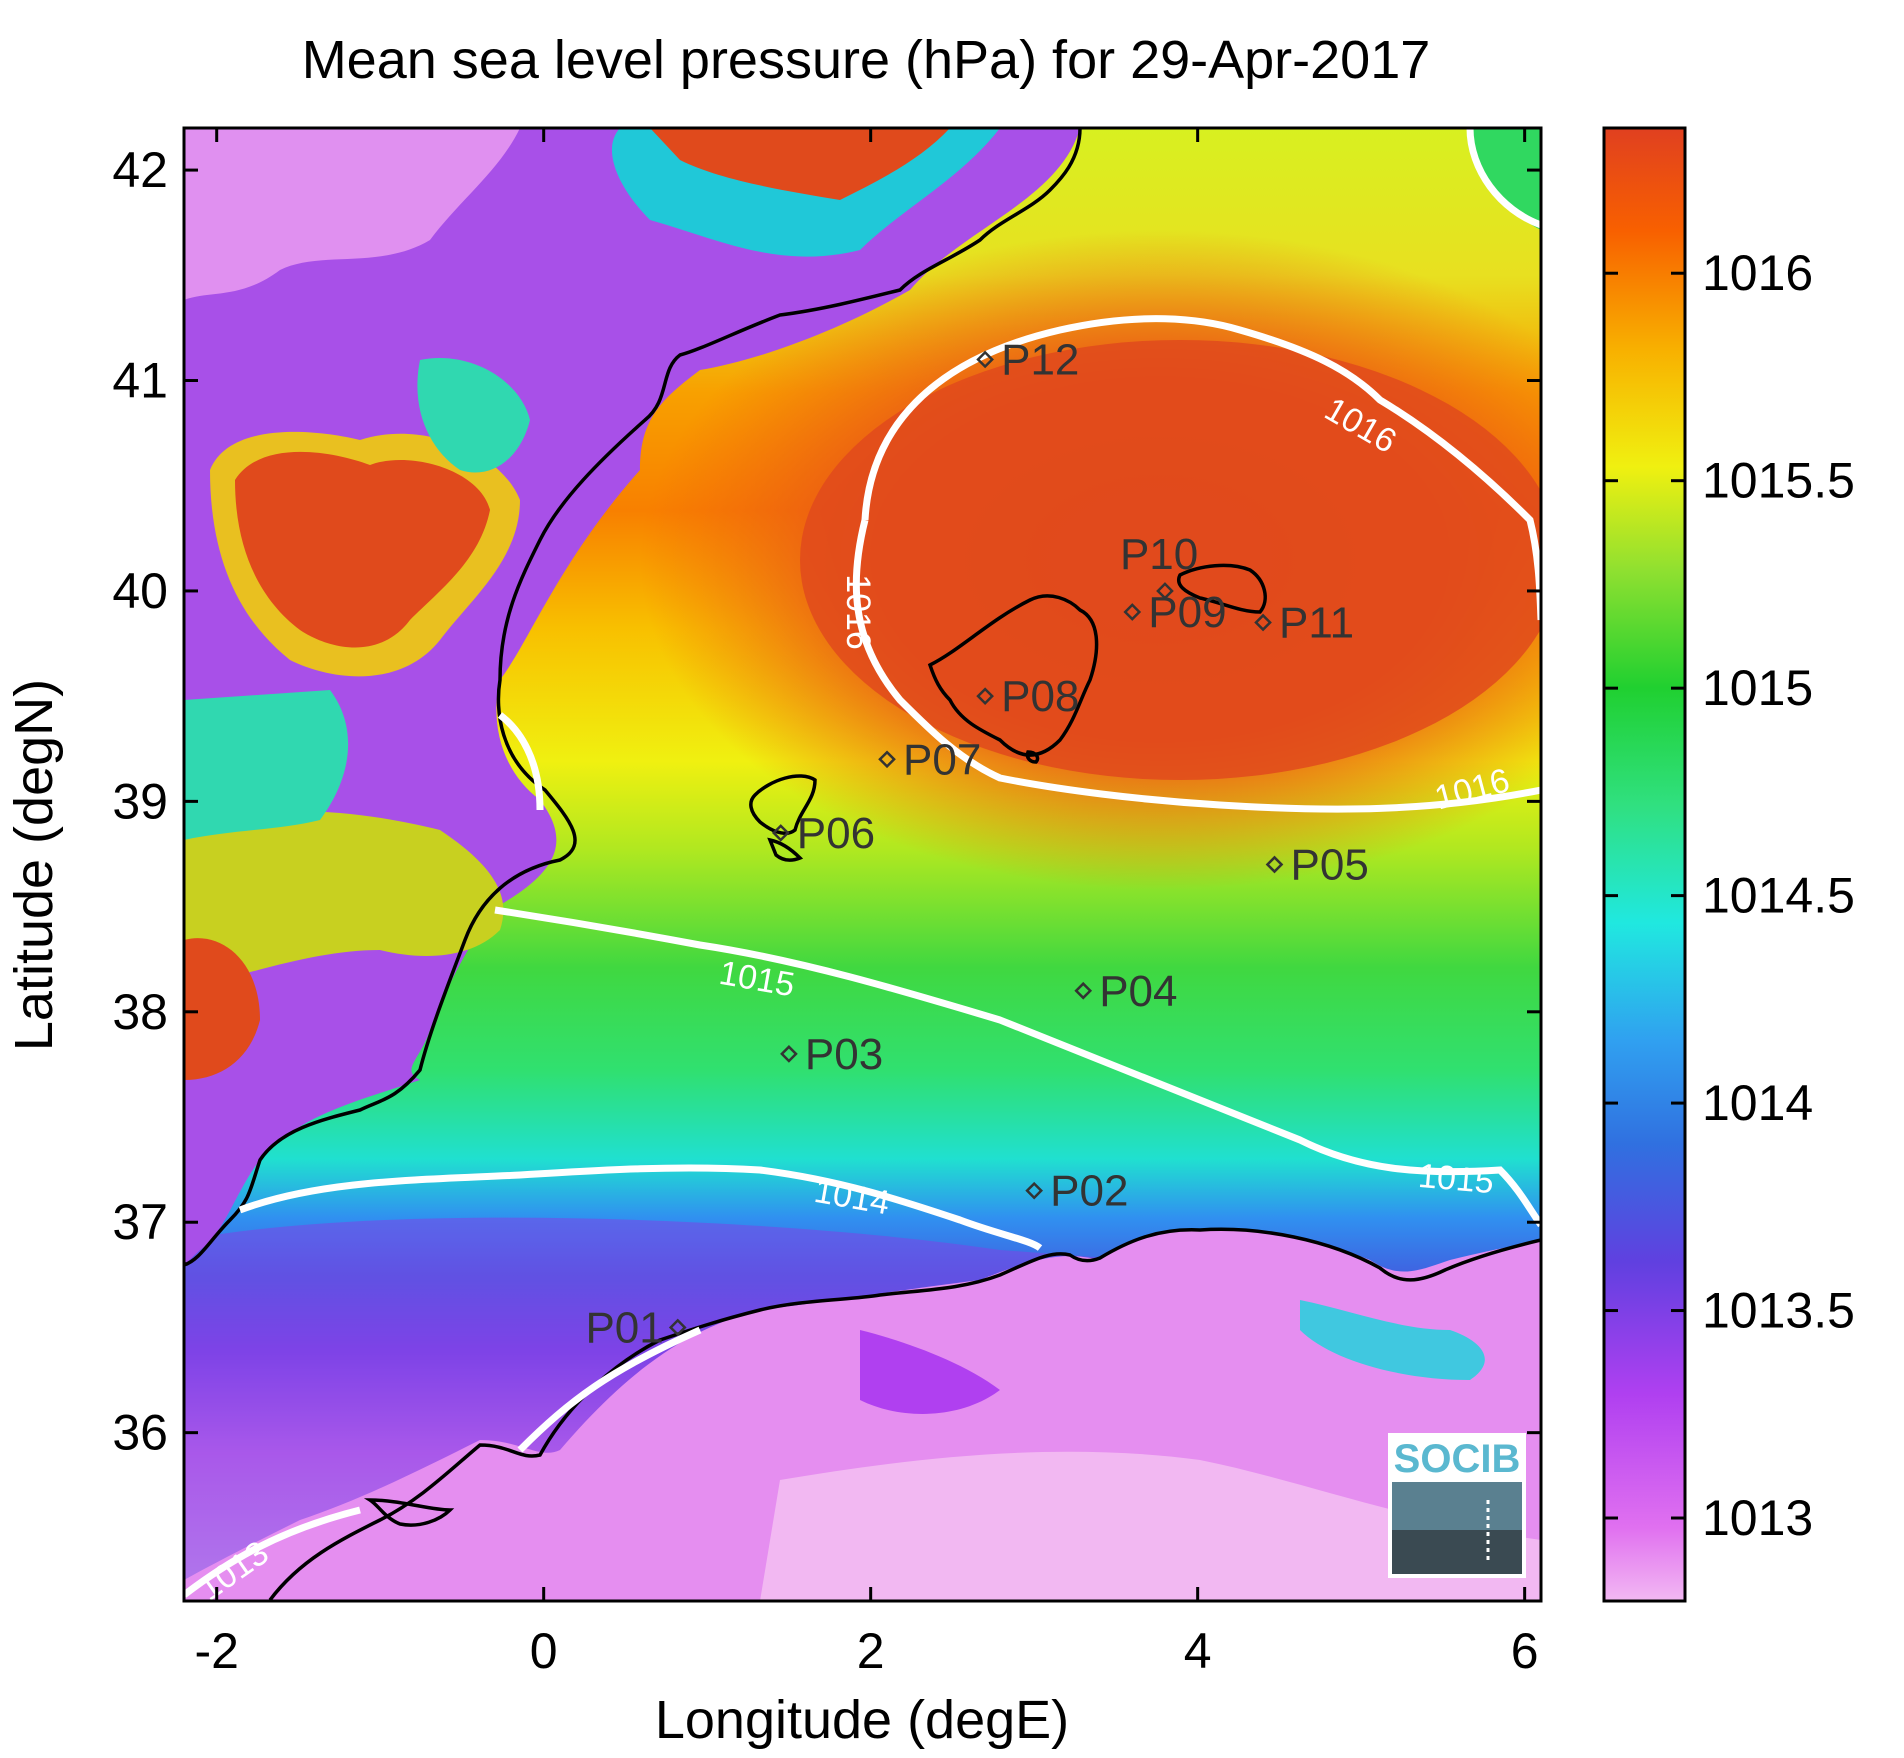 The height and width of the screenshot is (1758, 1904). Describe the element at coordinates (140, 591) in the screenshot. I see `y-tick-label: 40` at that location.